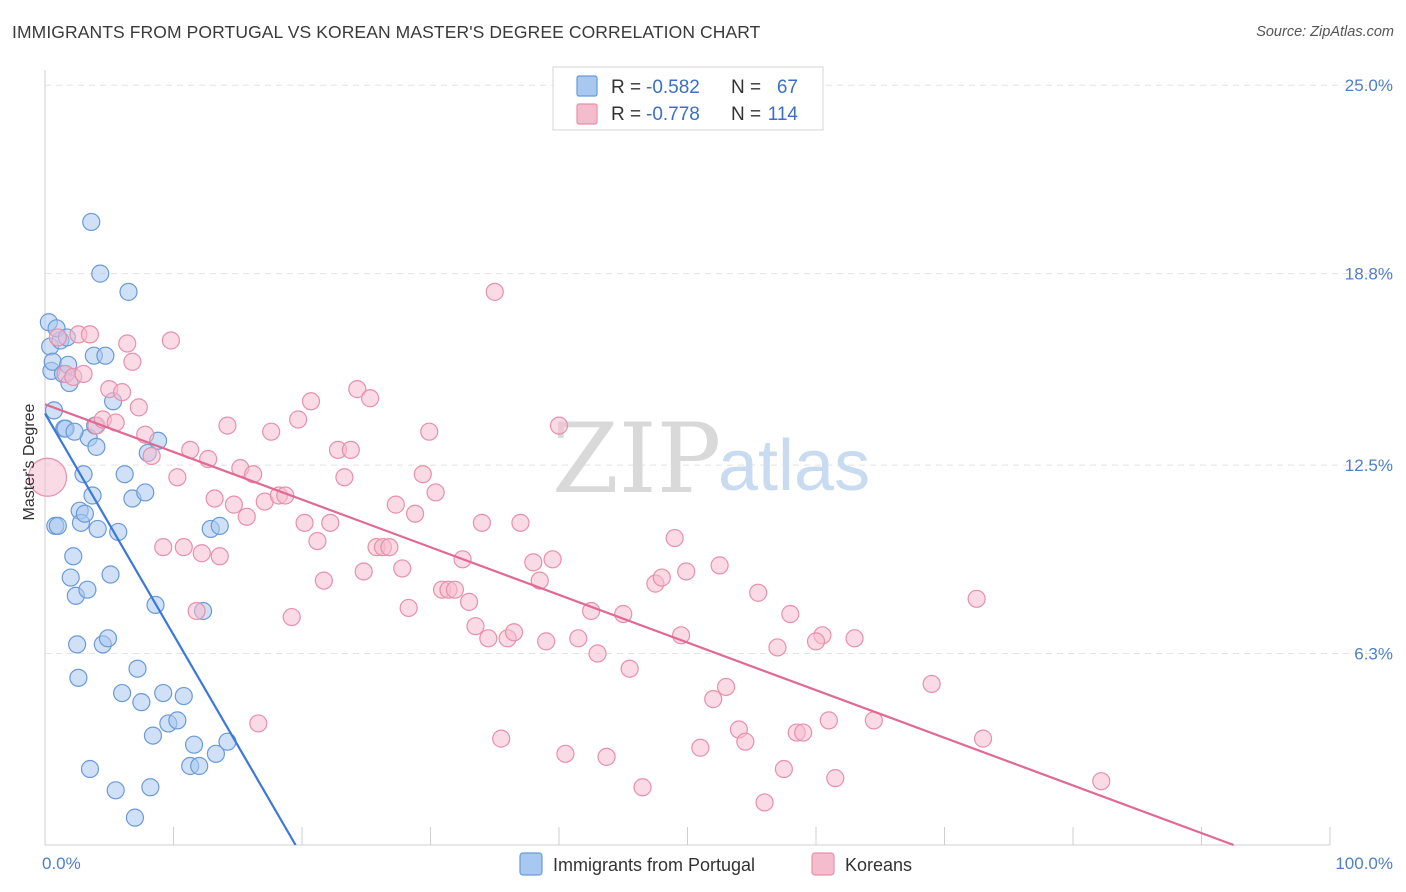 The width and height of the screenshot is (1406, 892). What do you see at coordinates (1369, 369) in the screenshot?
I see `y-tick-labels: 6.3% 12.5% 18.8% 25.0%` at bounding box center [1369, 369].